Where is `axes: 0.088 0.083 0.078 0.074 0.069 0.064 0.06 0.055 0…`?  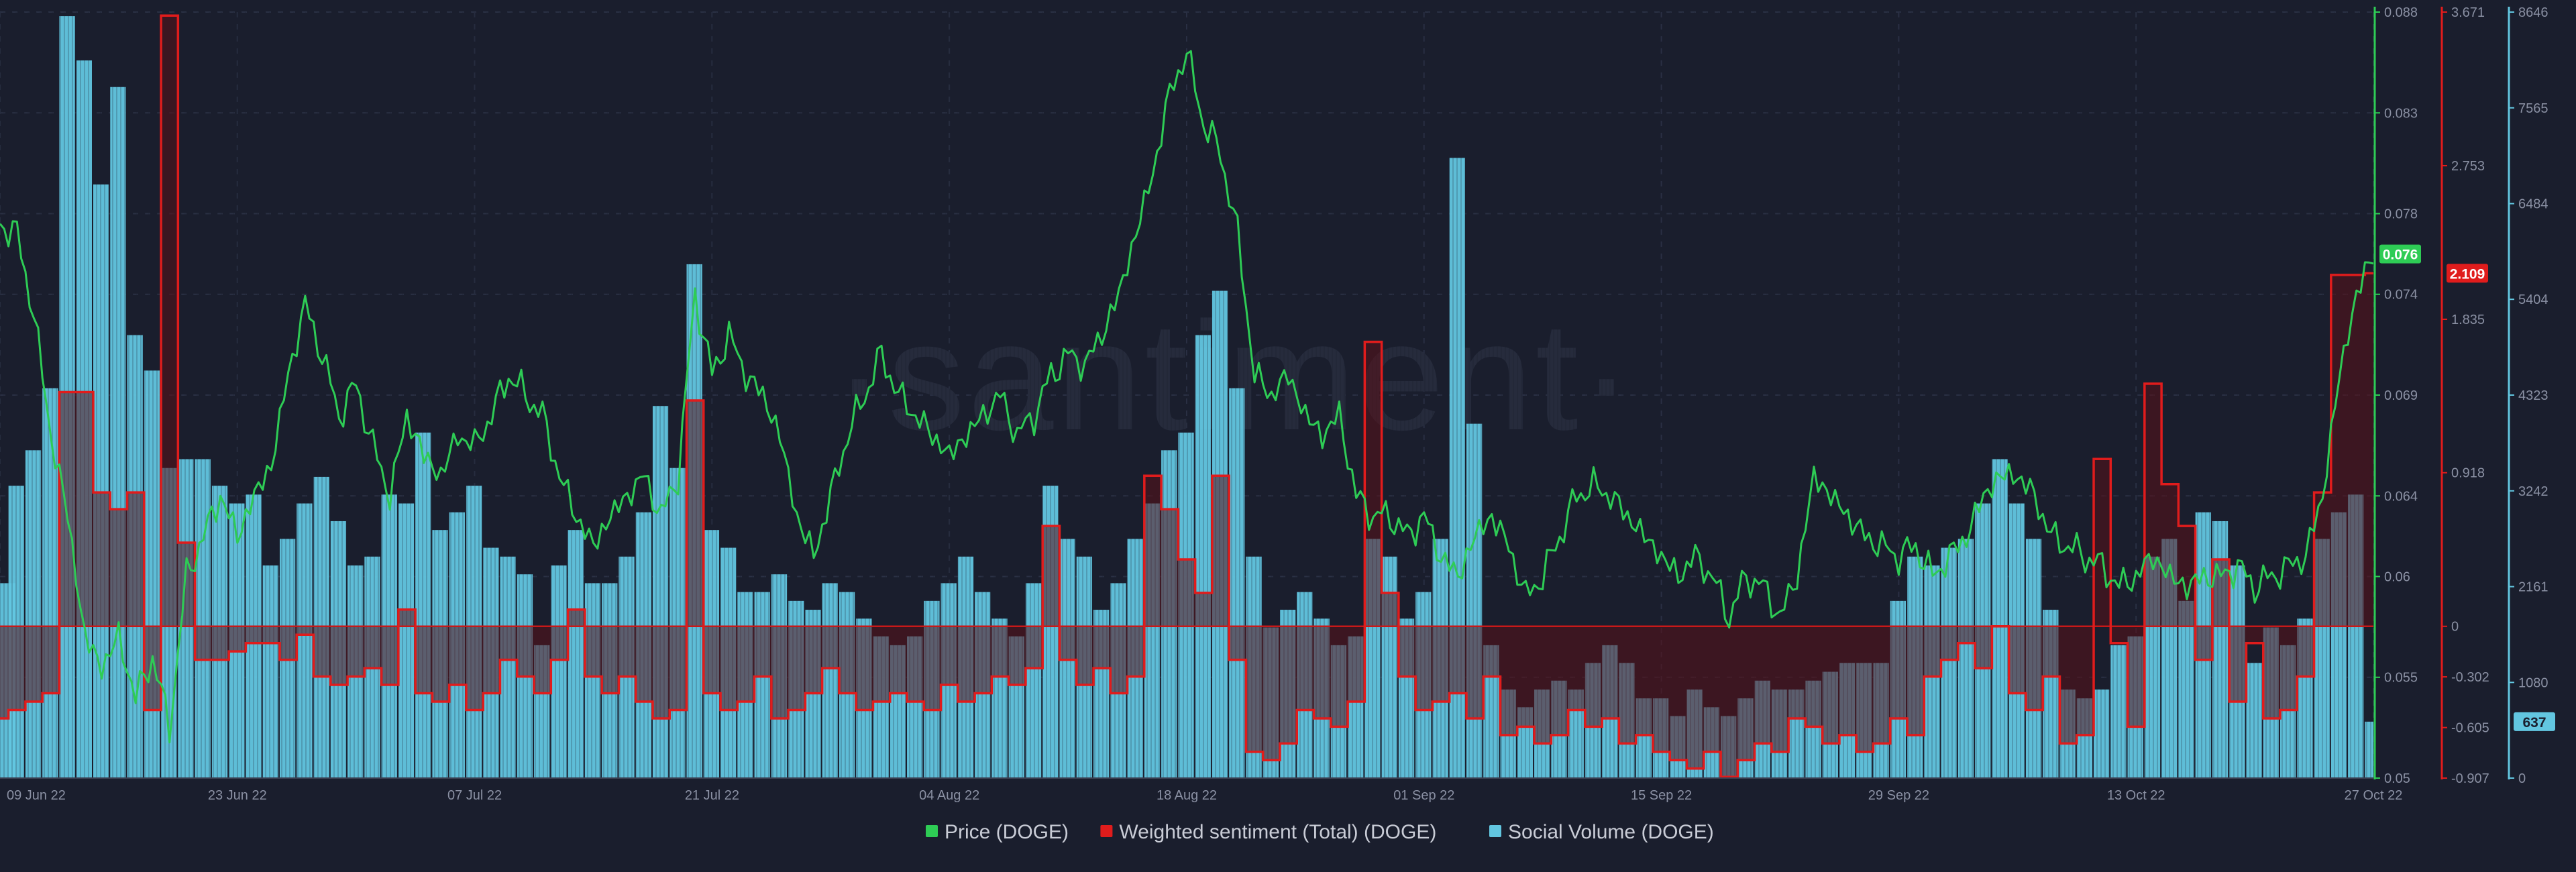 axes: 0.088 0.083 0.078 0.074 0.069 0.064 0.06 0.055 0… is located at coordinates (2460, 396).